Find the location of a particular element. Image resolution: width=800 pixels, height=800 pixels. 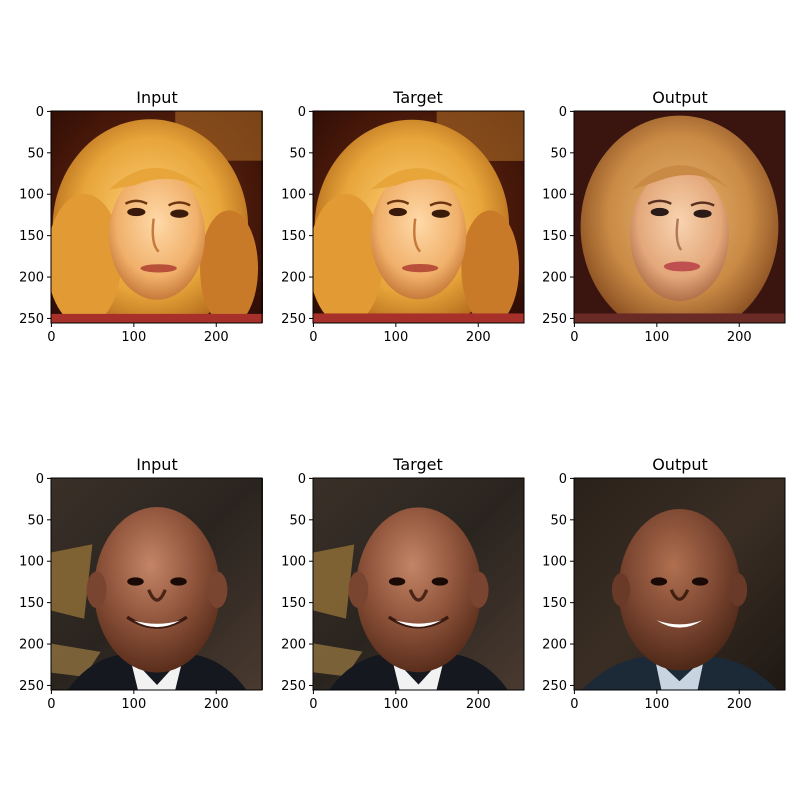

panel-row1-target: Target is located at coordinates (418, 205).